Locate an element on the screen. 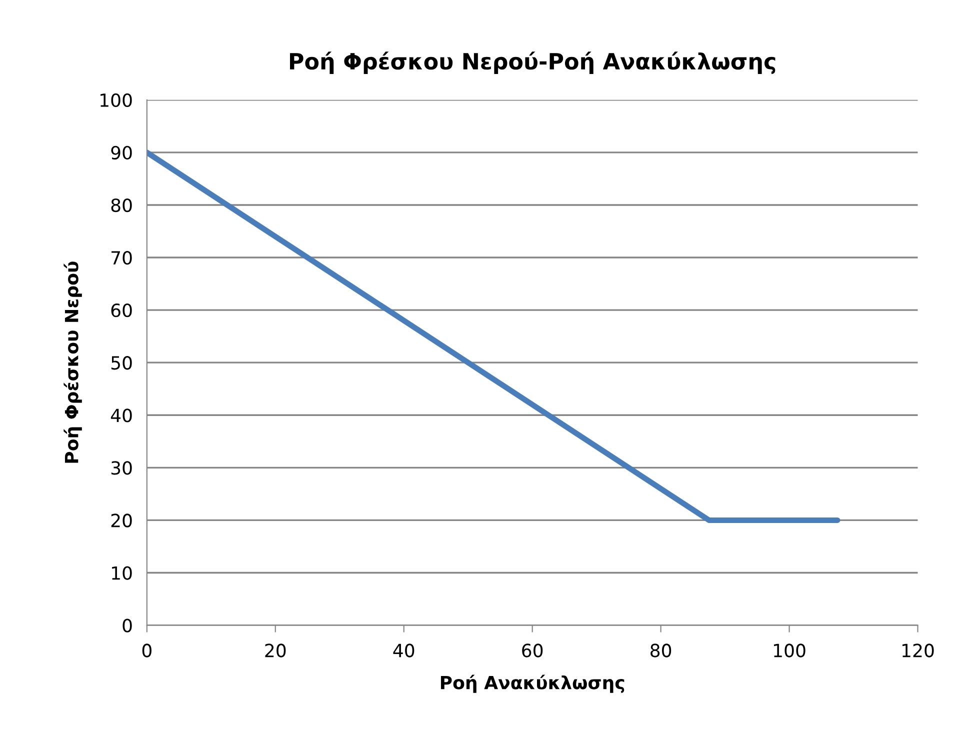 Image resolution: width=954 pixels, height=740 pixels. x-tick-label: 40 is located at coordinates (403, 651).